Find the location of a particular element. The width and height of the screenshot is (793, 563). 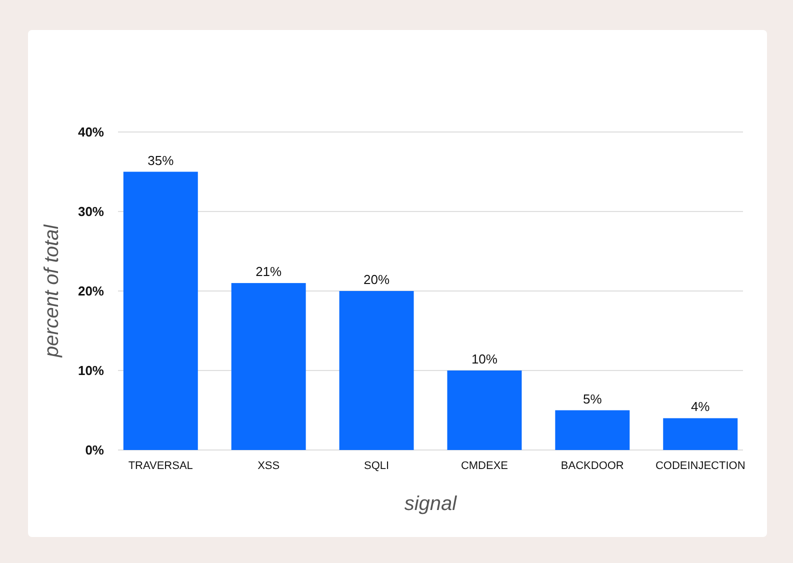

x-tick-label: CODEINJECTION is located at coordinates (700, 466).